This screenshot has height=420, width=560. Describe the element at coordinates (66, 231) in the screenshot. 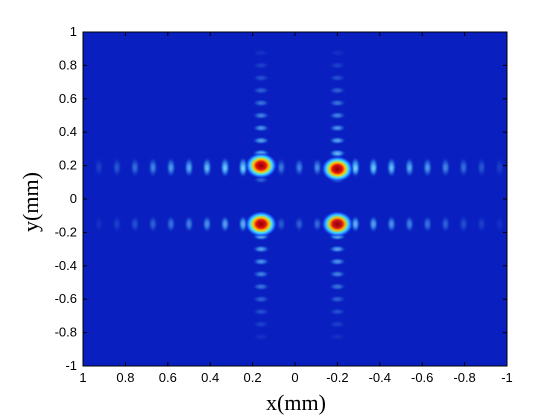

I see `y-tick-label: -0.2` at that location.